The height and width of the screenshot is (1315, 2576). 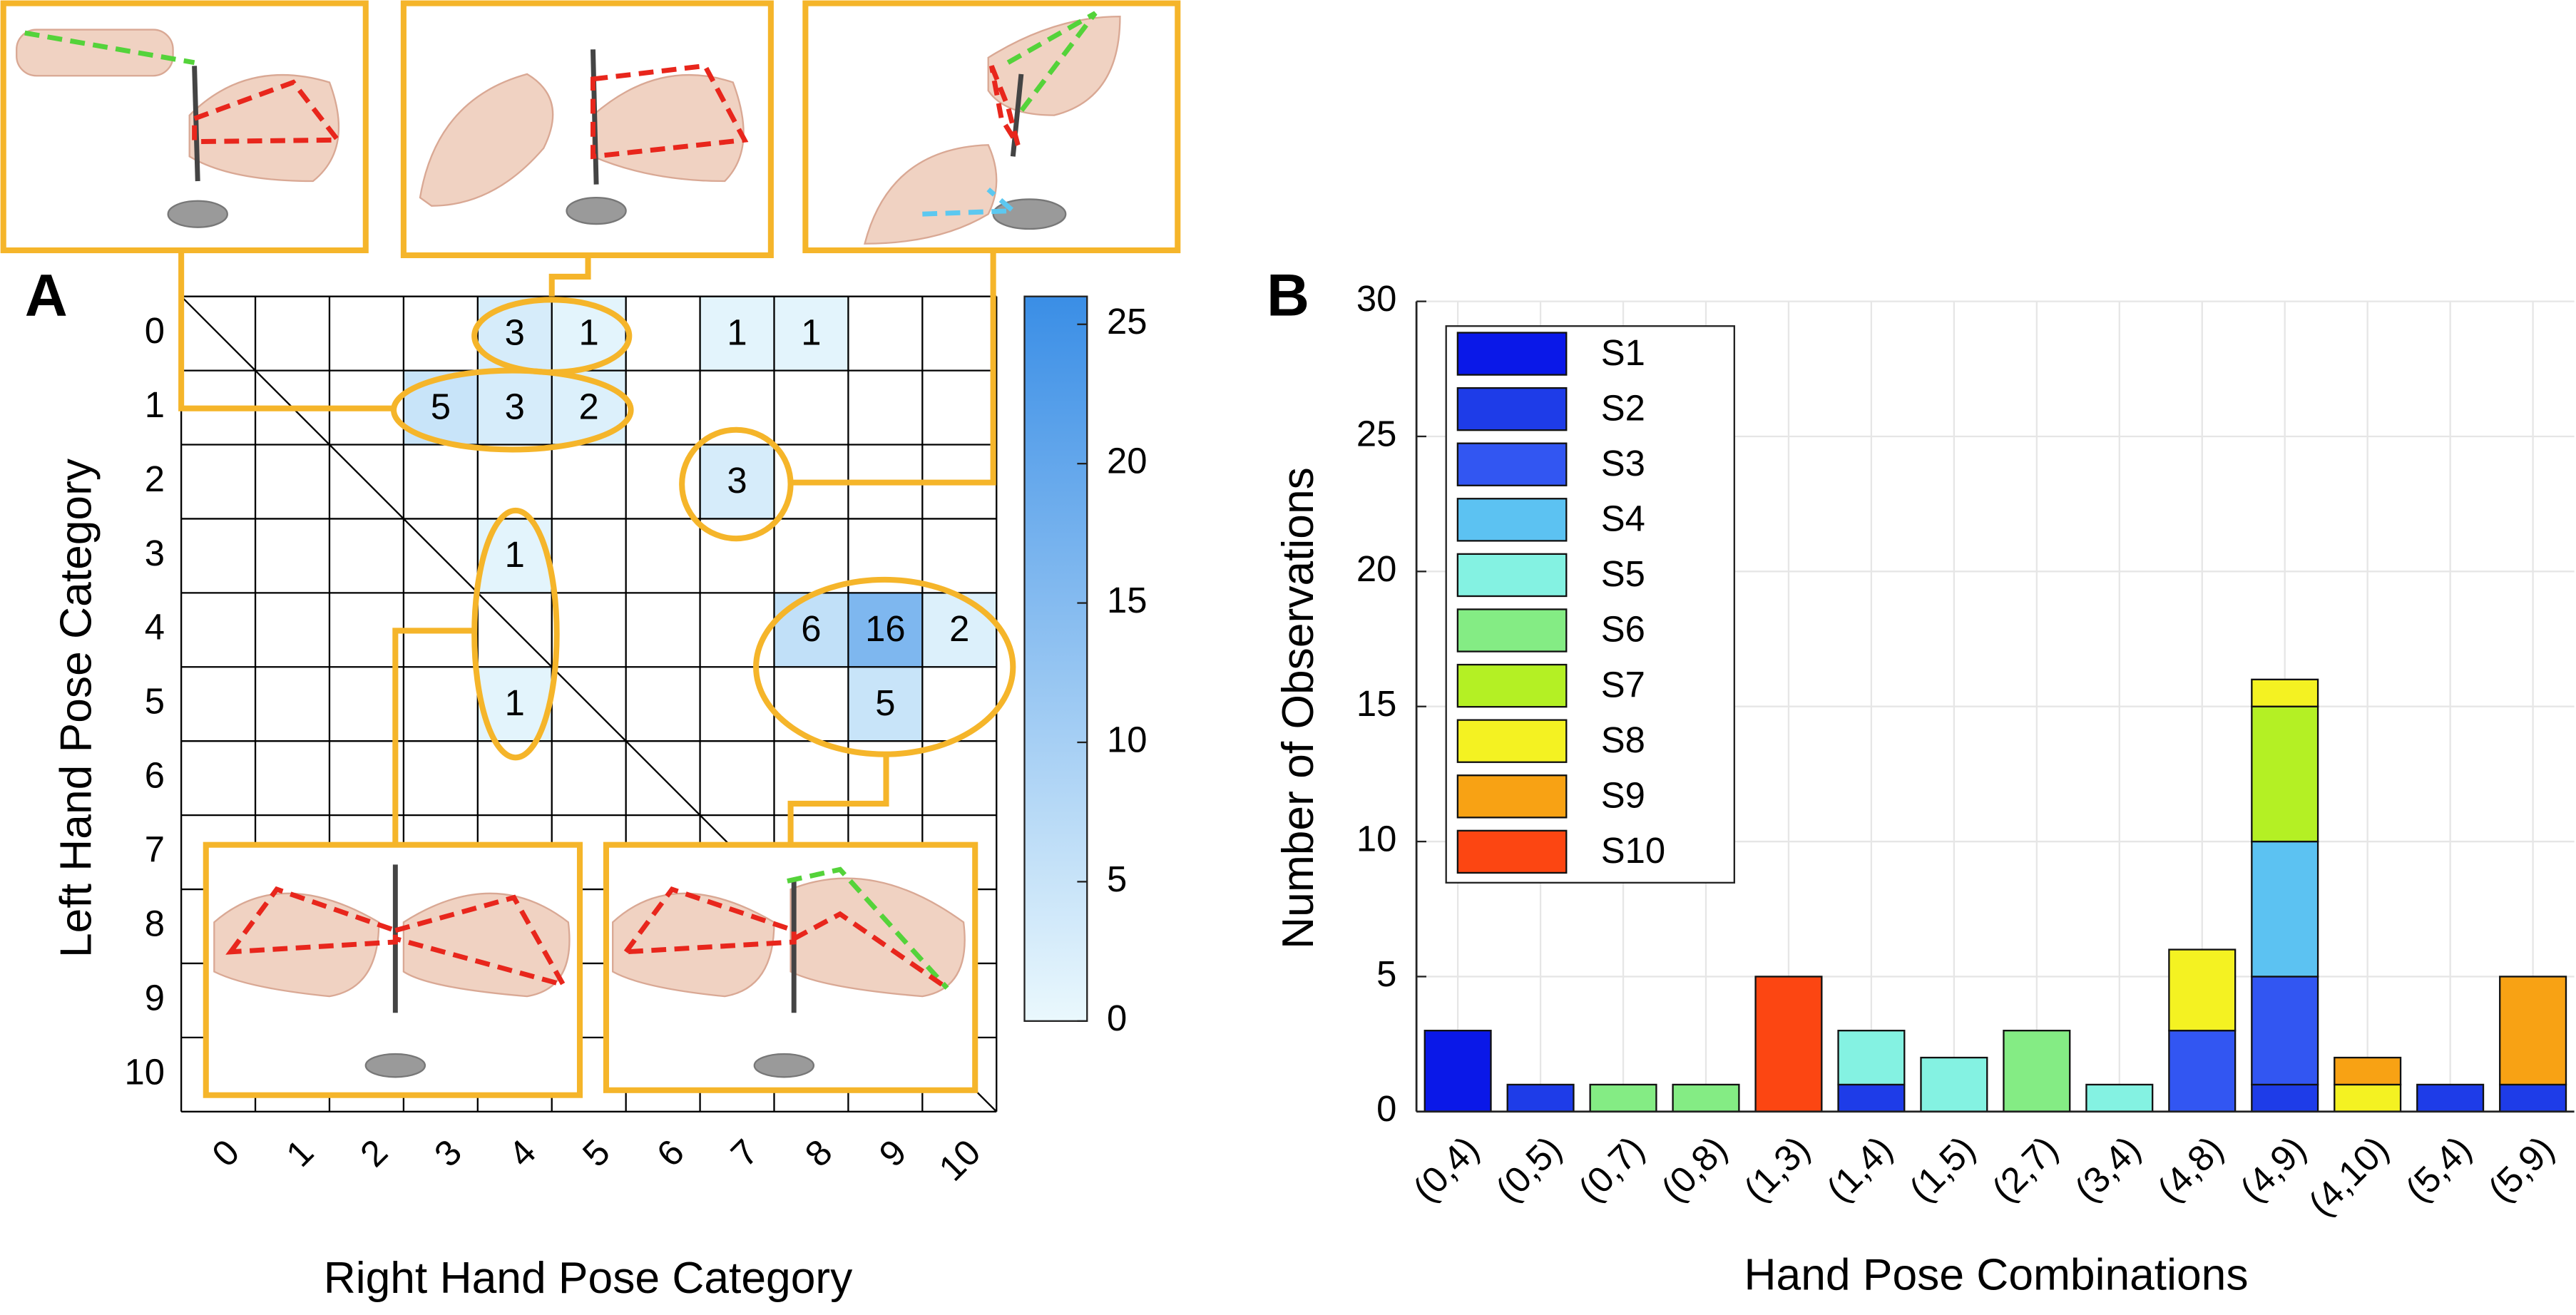 I want to click on x-tick-label: 7, so click(x=744, y=1153).